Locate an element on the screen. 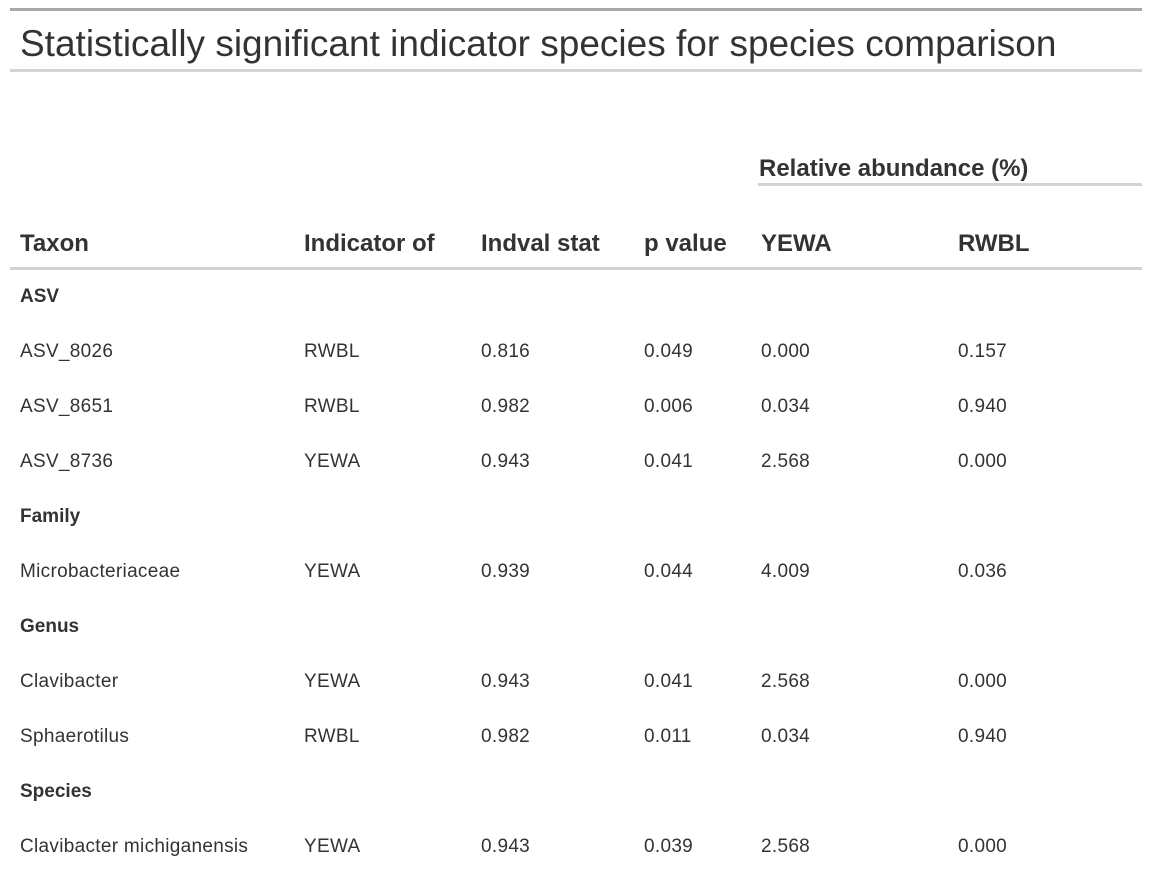  cell-p-value: 0.039 is located at coordinates (669, 846).